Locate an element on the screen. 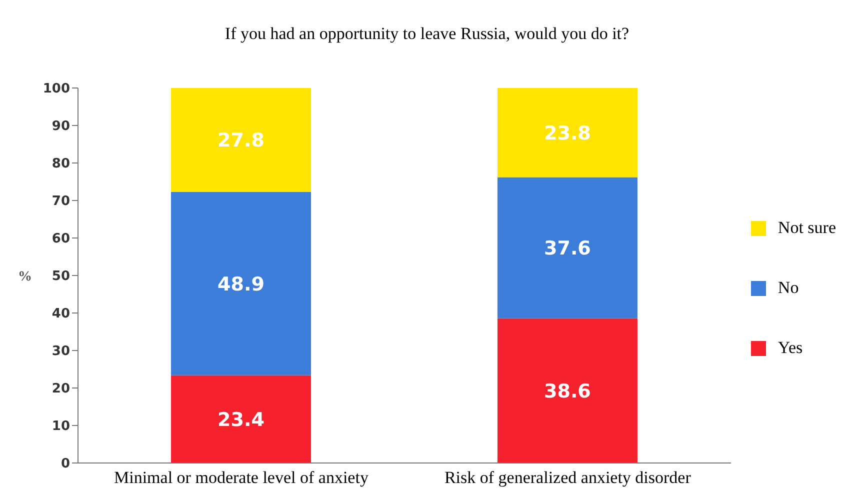 This screenshot has width=854, height=500. data-label: 48.9 is located at coordinates (241, 284).